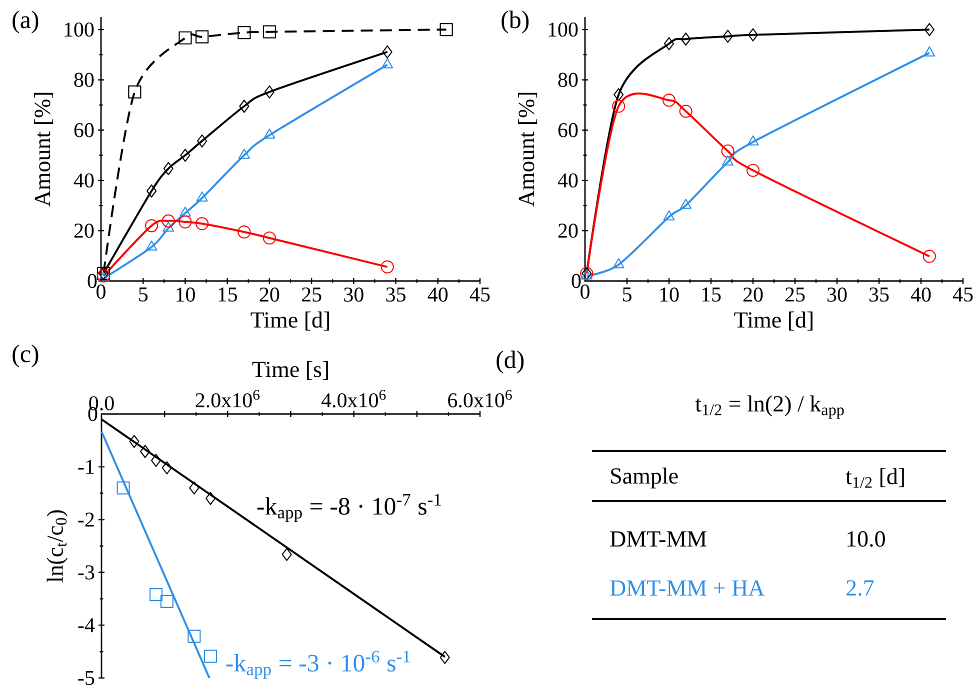 The width and height of the screenshot is (974, 686). What do you see at coordinates (480, 399) in the screenshot?
I see `x-tick-label: 6.0x10$^{6}$` at bounding box center [480, 399].